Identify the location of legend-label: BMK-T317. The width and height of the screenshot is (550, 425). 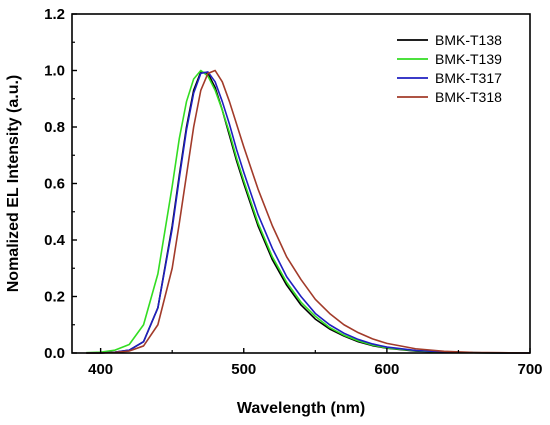
(468, 78).